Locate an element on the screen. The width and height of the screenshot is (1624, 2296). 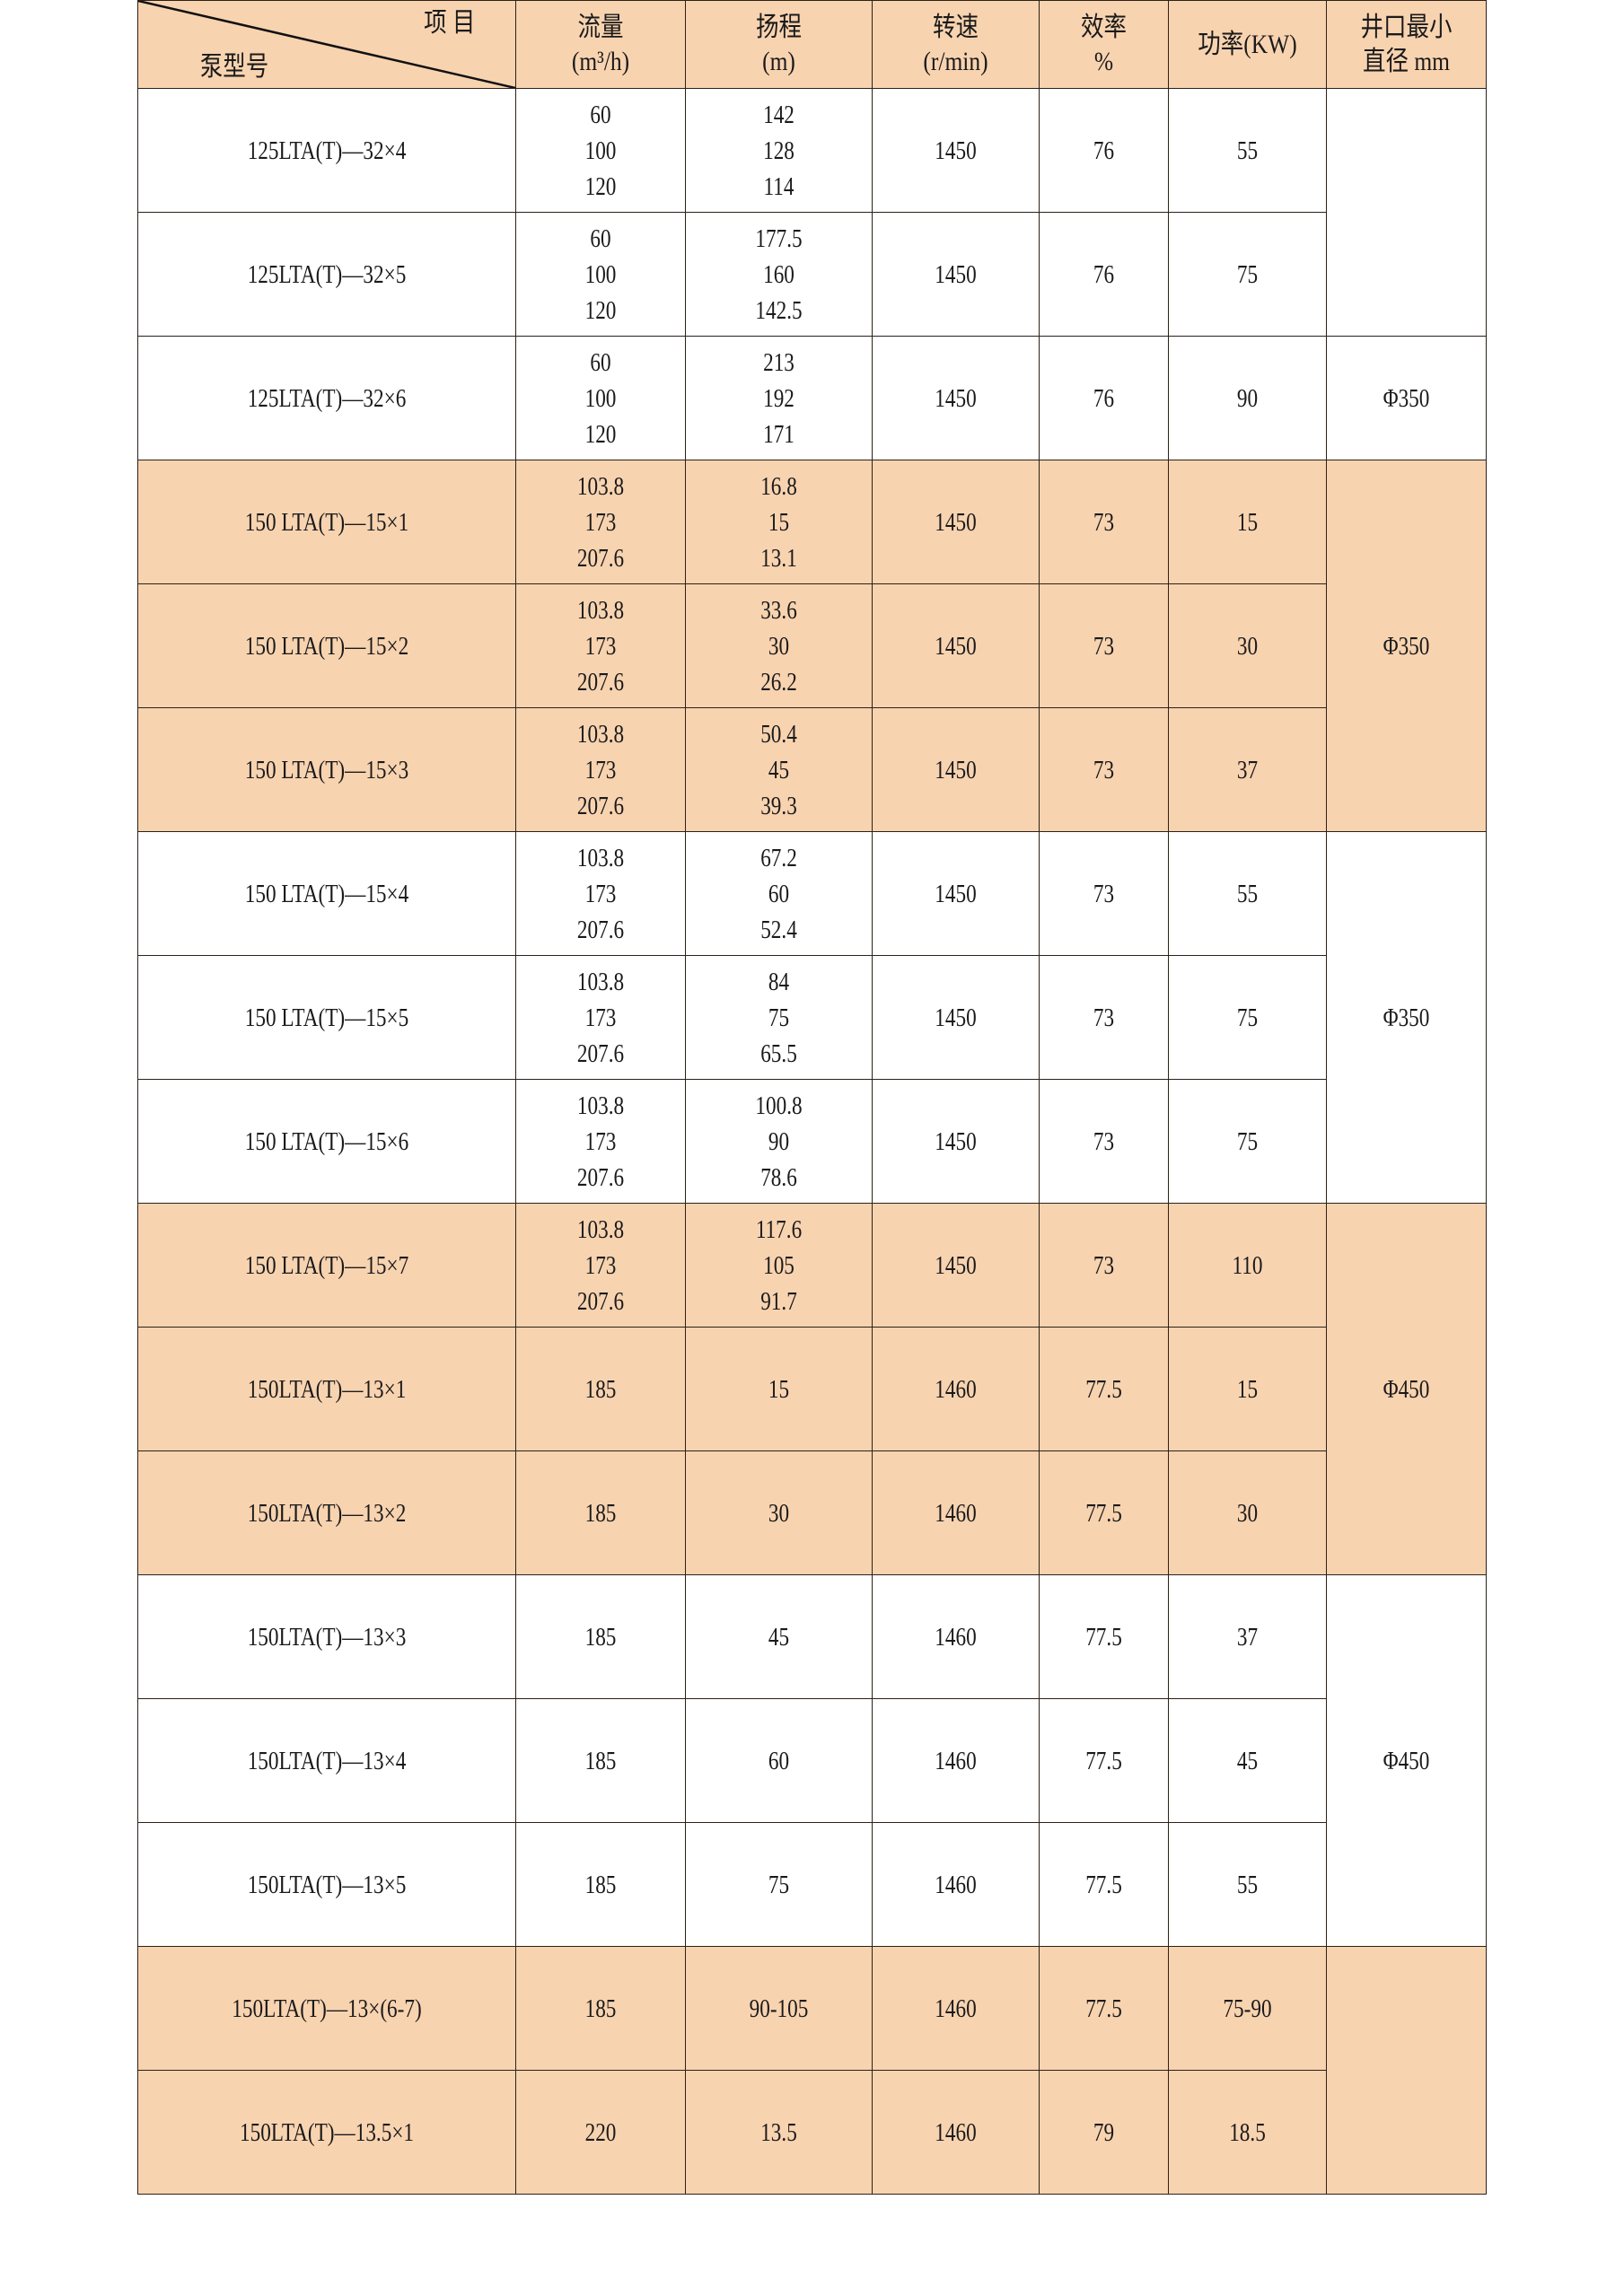
model-cell-value: 150 LTA(T)—15×2 is located at coordinates (326, 646).